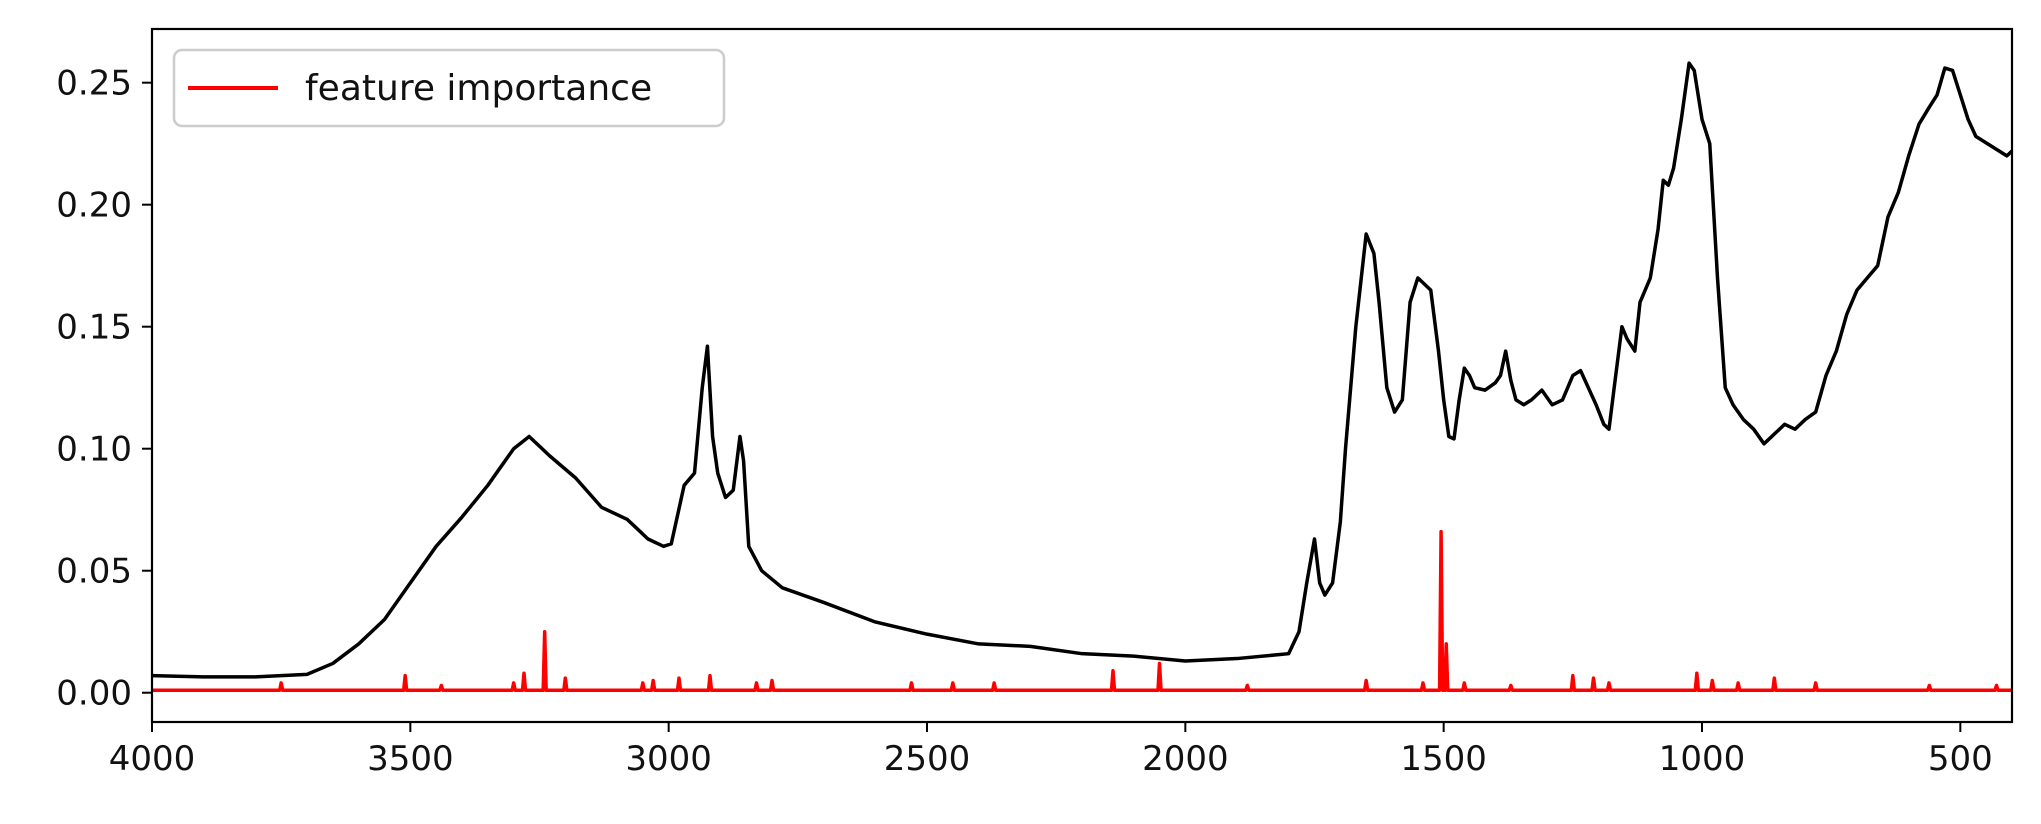  Describe the element at coordinates (152, 759) in the screenshot. I see `x-tick-label-4000: 4000` at that location.